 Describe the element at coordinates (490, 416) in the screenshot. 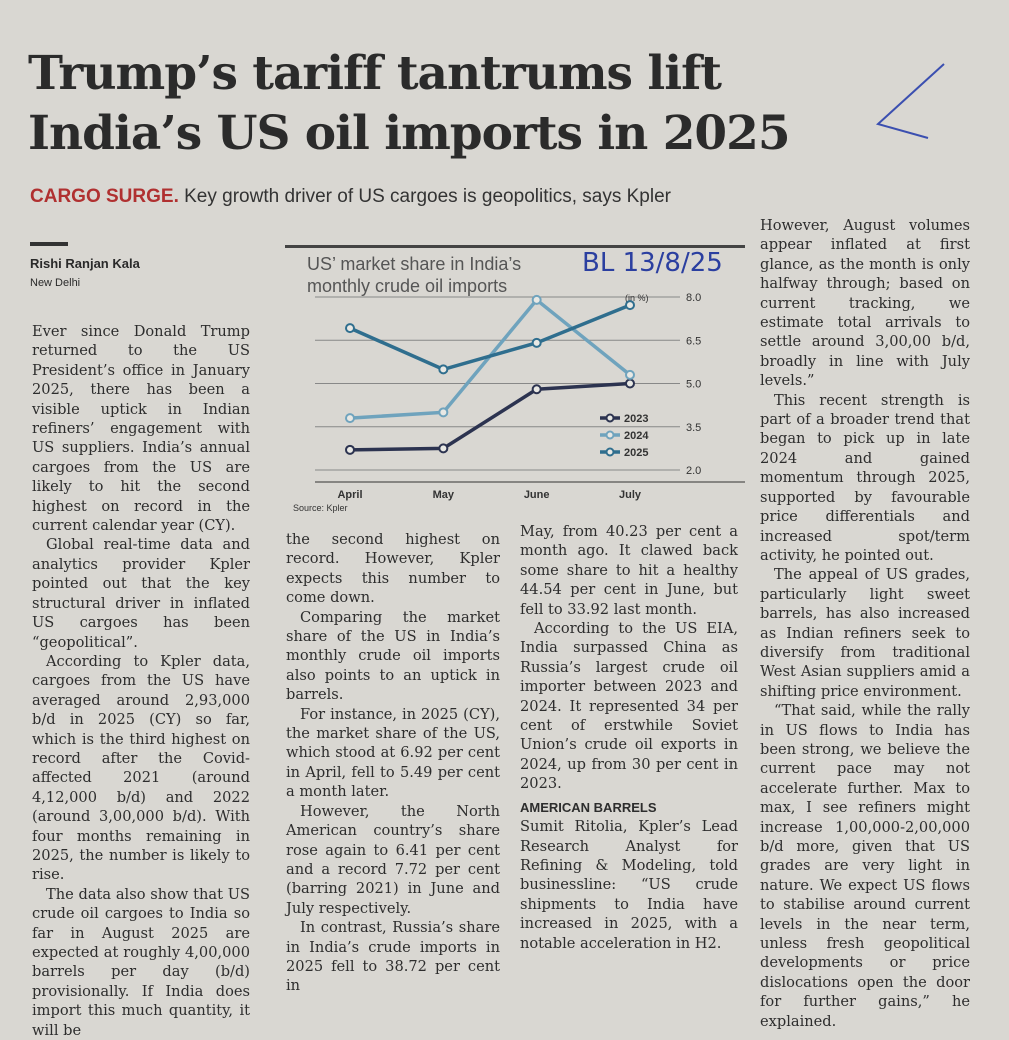

I see `series-line-2023` at that location.